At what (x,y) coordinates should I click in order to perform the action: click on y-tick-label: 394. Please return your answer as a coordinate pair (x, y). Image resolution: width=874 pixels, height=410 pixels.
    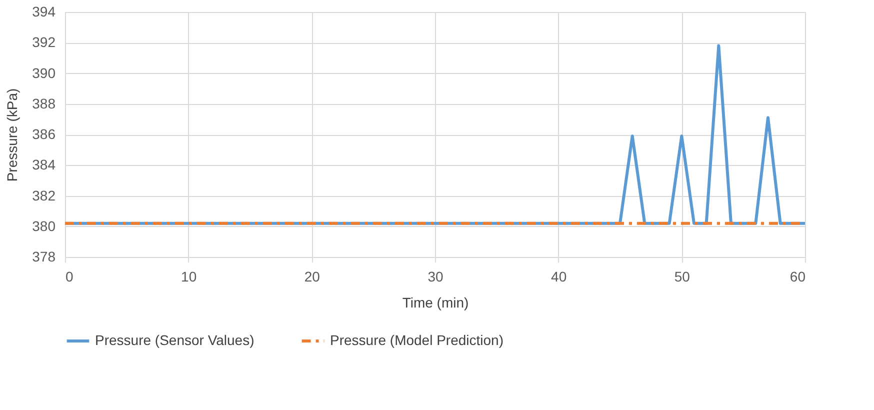
    Looking at the image, I should click on (44, 12).